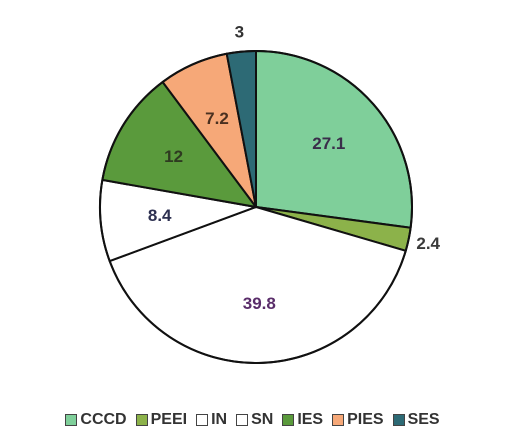 The height and width of the screenshot is (433, 505). Describe the element at coordinates (262, 419) in the screenshot. I see `legend-label: SN` at that location.